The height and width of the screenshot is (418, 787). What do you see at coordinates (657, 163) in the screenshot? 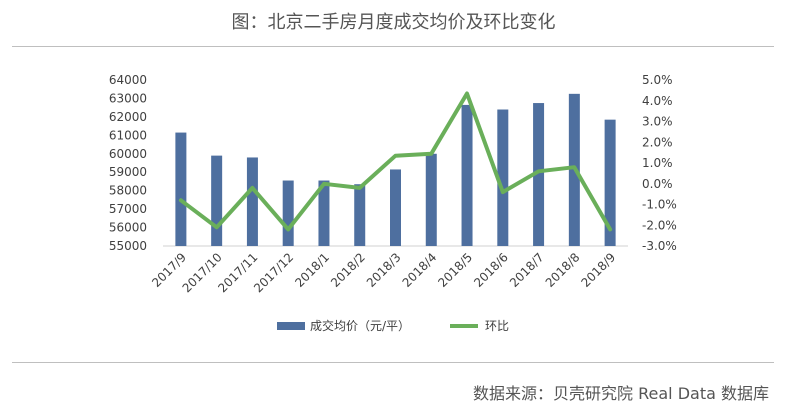
I see `y2-tick-label: 1.0%` at bounding box center [657, 163].